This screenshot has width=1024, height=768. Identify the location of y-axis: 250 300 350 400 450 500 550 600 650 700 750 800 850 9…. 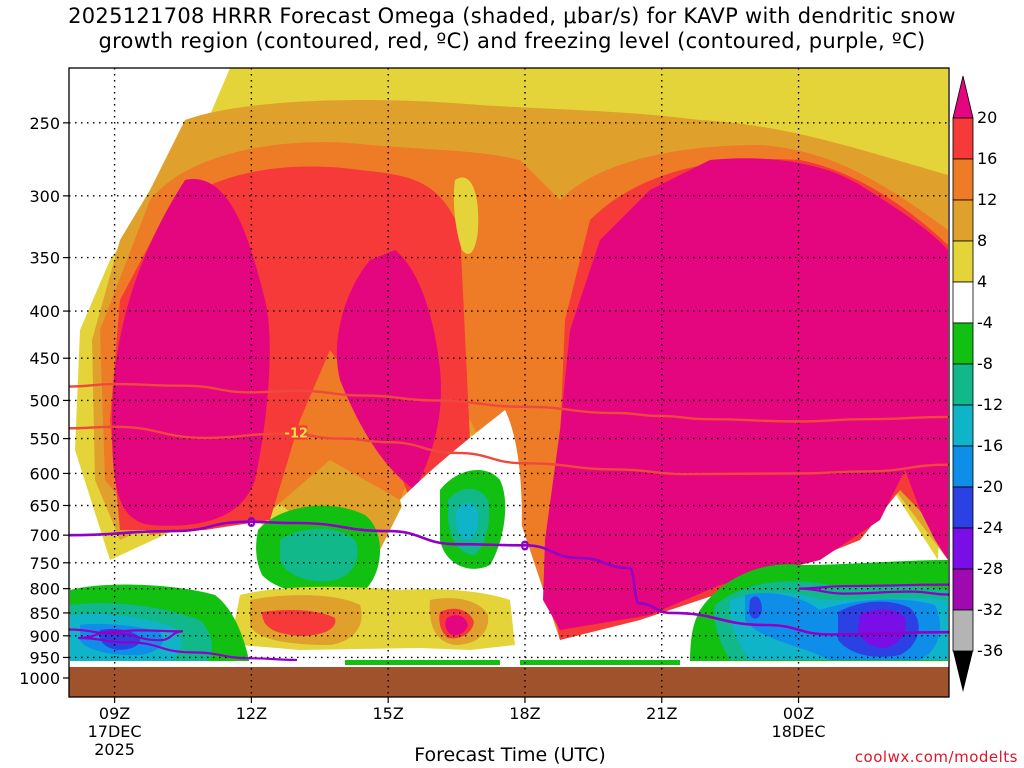
(44, 401).